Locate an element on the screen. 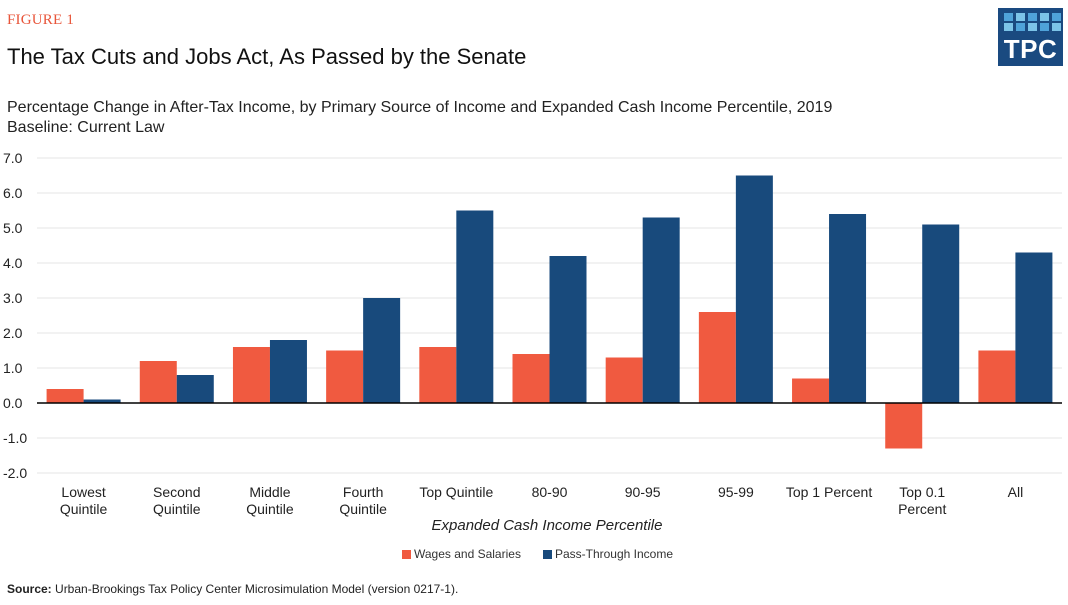  legend-label-pass-through: Pass-Through Income is located at coordinates (614, 554).